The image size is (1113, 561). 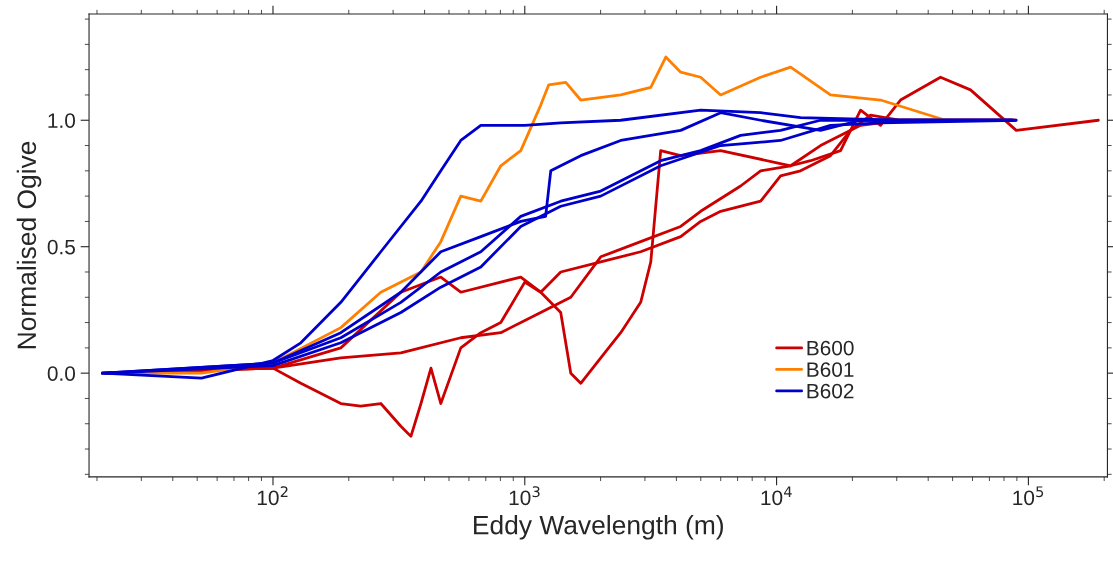 What do you see at coordinates (524, 496) in the screenshot?
I see `x-tick-label: 10$^{3}$` at bounding box center [524, 496].